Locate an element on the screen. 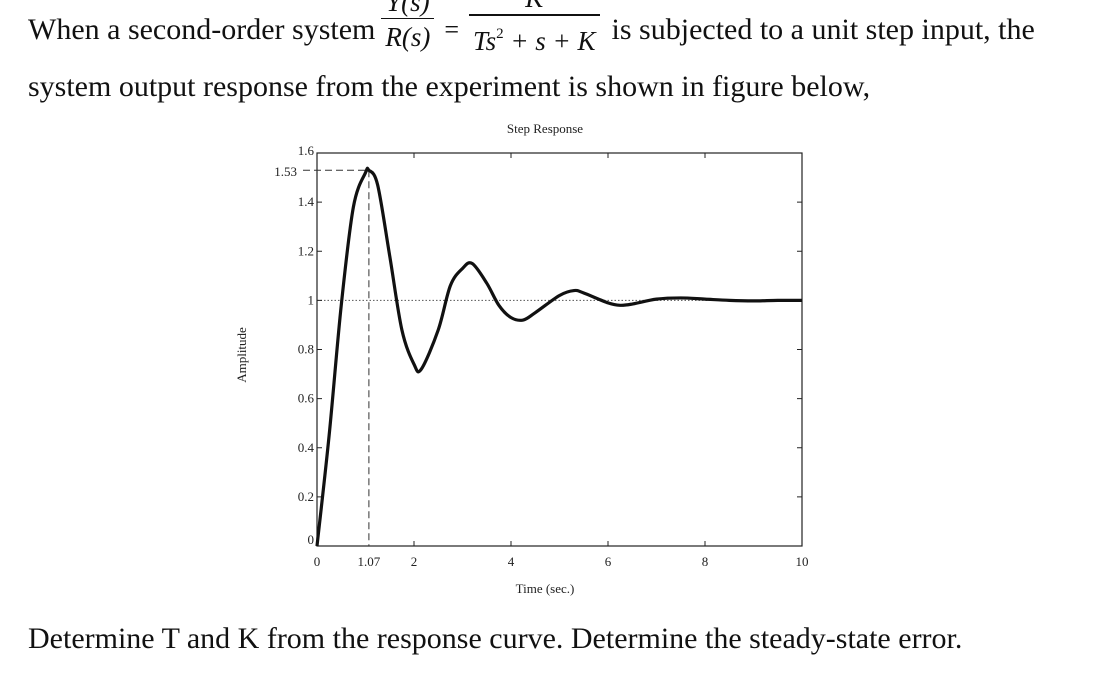 This screenshot has height=686, width=1093. lhs-denominator: R(s) is located at coordinates (407, 37).